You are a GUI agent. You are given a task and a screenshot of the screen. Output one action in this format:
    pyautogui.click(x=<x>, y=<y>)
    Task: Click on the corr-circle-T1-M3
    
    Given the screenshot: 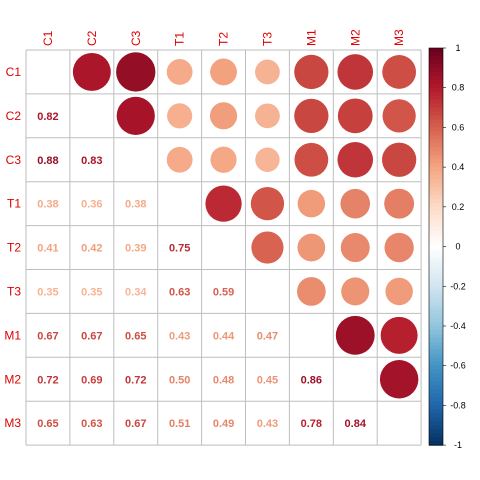 What is the action you would take?
    pyautogui.click(x=399, y=203)
    